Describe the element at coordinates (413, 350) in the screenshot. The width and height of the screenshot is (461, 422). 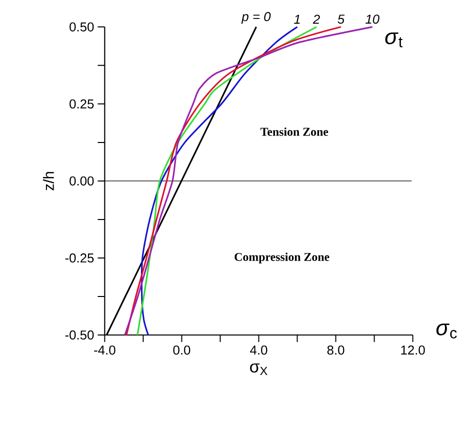
I see `x-tick-label: 12.0` at that location.